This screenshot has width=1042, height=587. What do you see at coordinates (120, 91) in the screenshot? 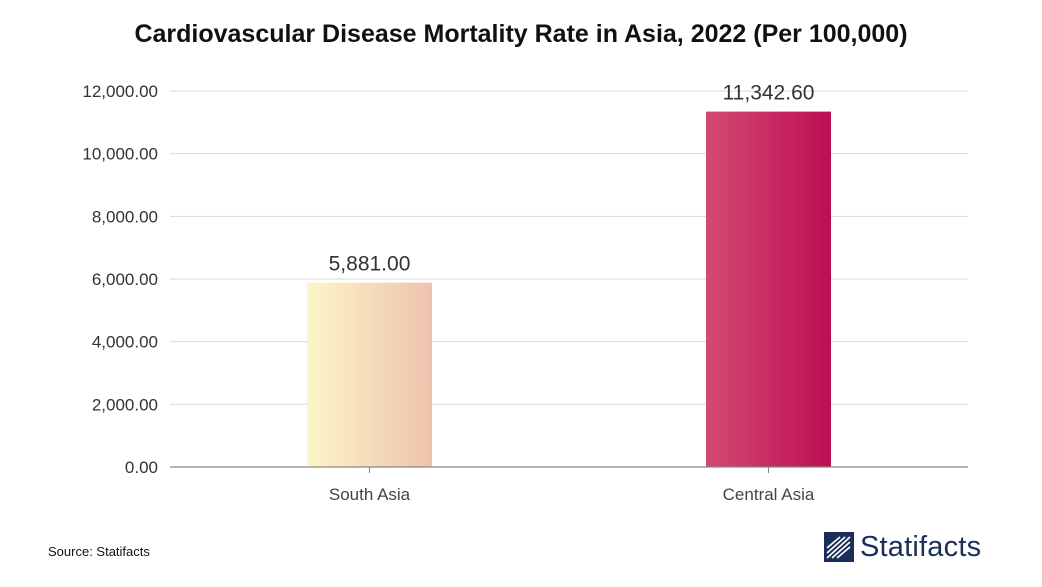
I see `y-tick-label: 12,000.00` at bounding box center [120, 91].